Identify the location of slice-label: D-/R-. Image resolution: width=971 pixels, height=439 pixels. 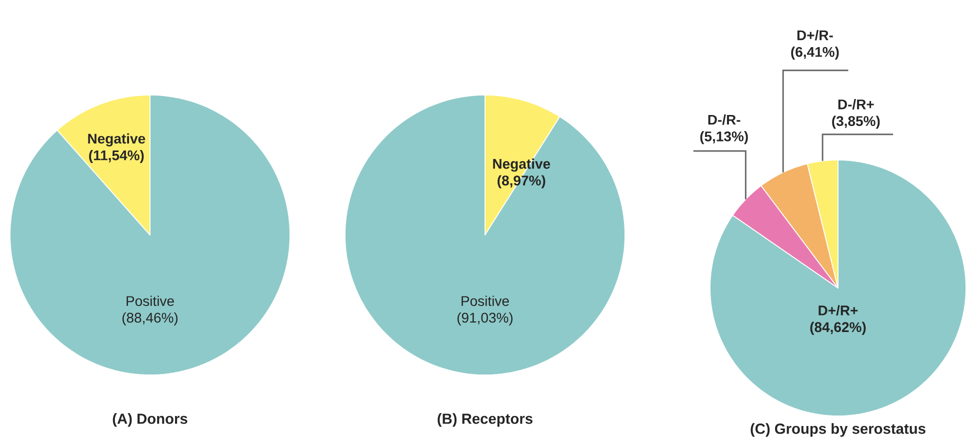
(724, 119).